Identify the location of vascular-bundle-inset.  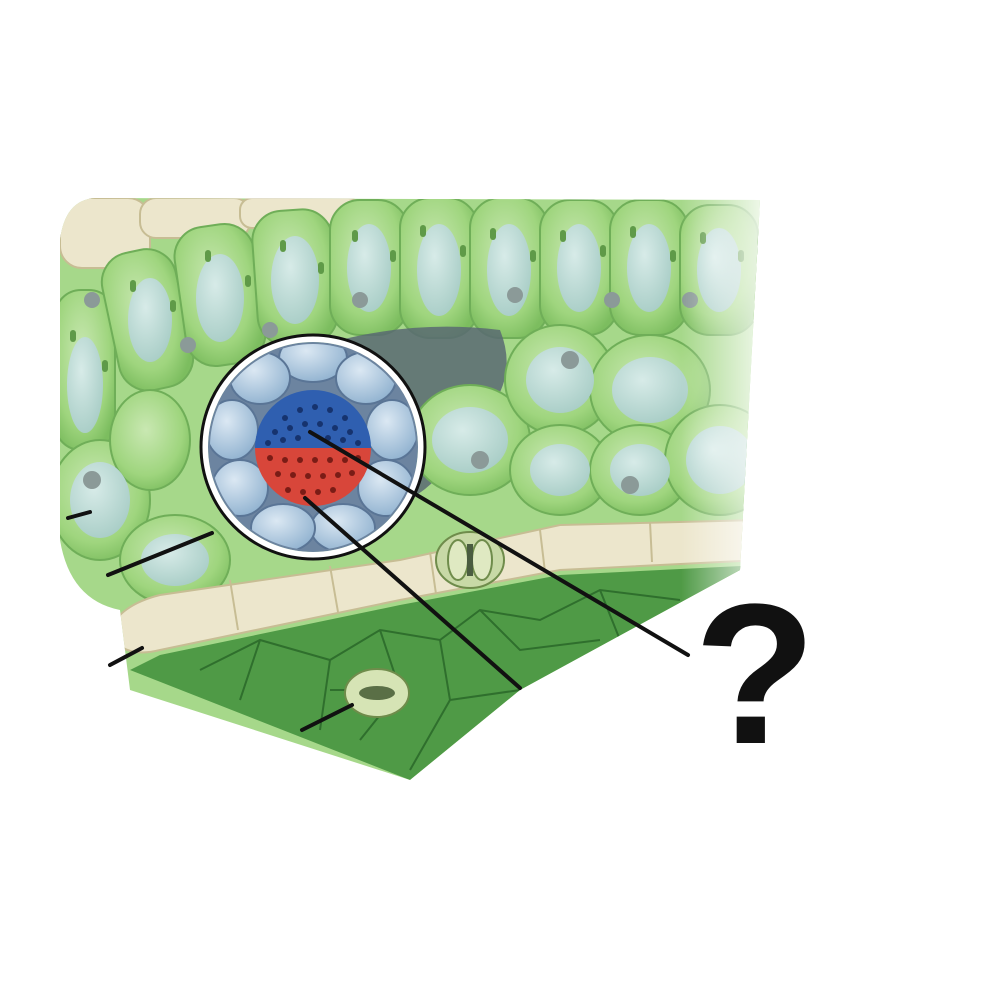
(313, 447).